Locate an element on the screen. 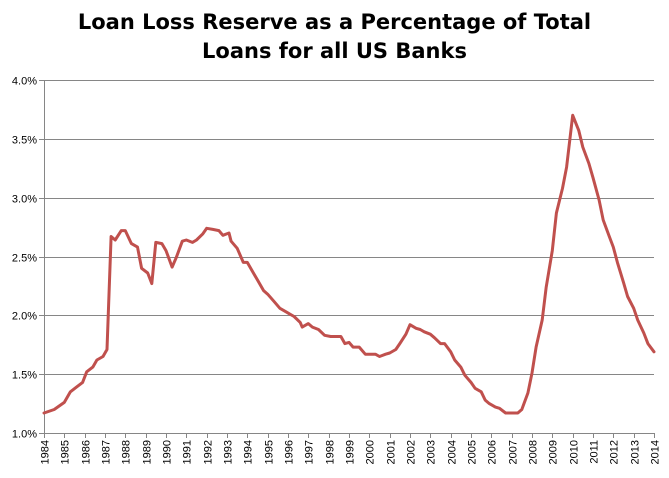 Image resolution: width=669 pixels, height=478 pixels. x-tick-label: 2005 is located at coordinates (473, 452).